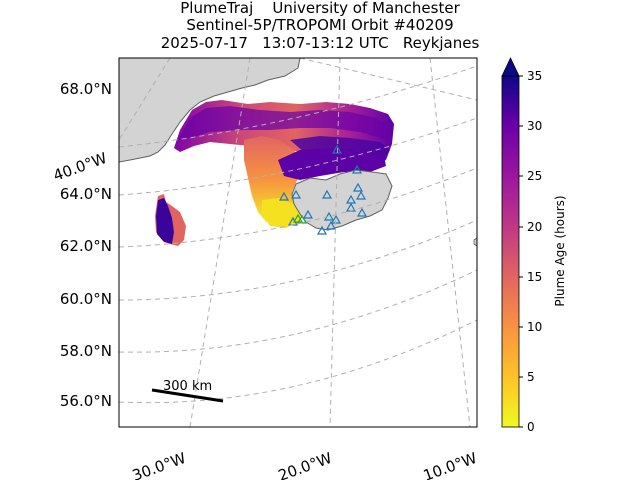  Describe the element at coordinates (159, 464) in the screenshot. I see `lon-label-30w: 30.0°W` at that location.